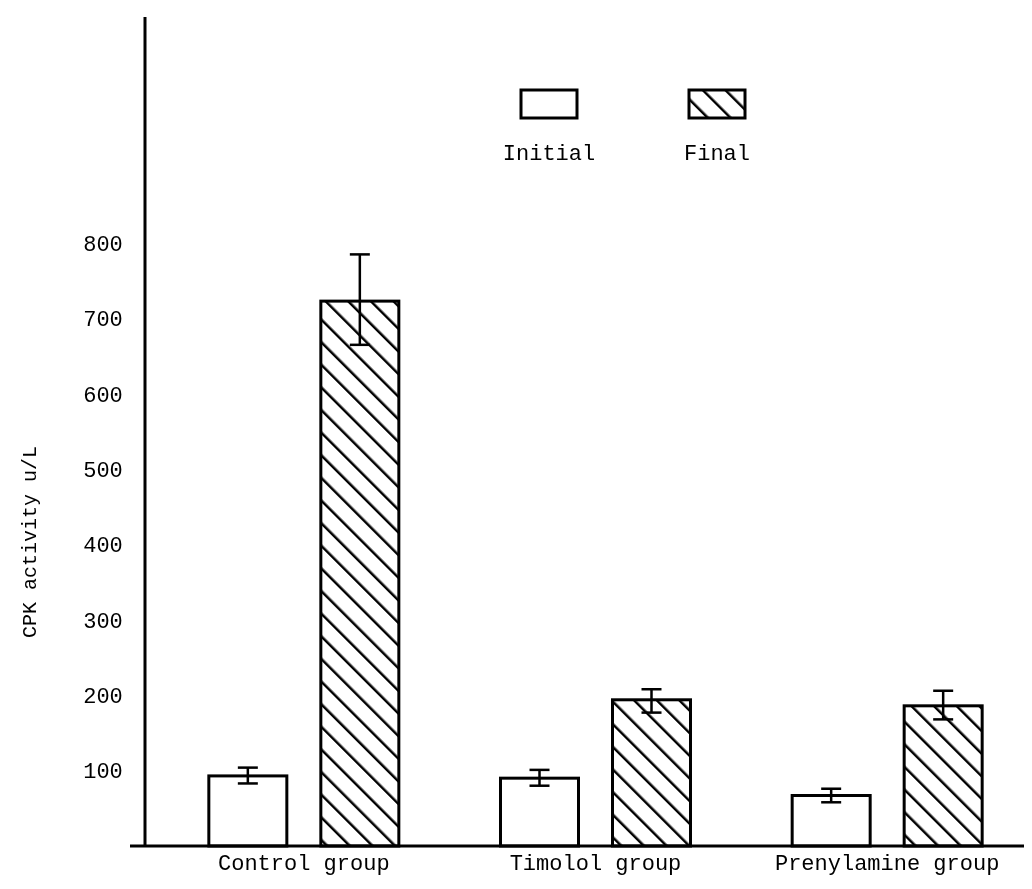 This screenshot has width=1032, height=889. What do you see at coordinates (717, 154) in the screenshot?
I see `legend-label: Final` at bounding box center [717, 154].